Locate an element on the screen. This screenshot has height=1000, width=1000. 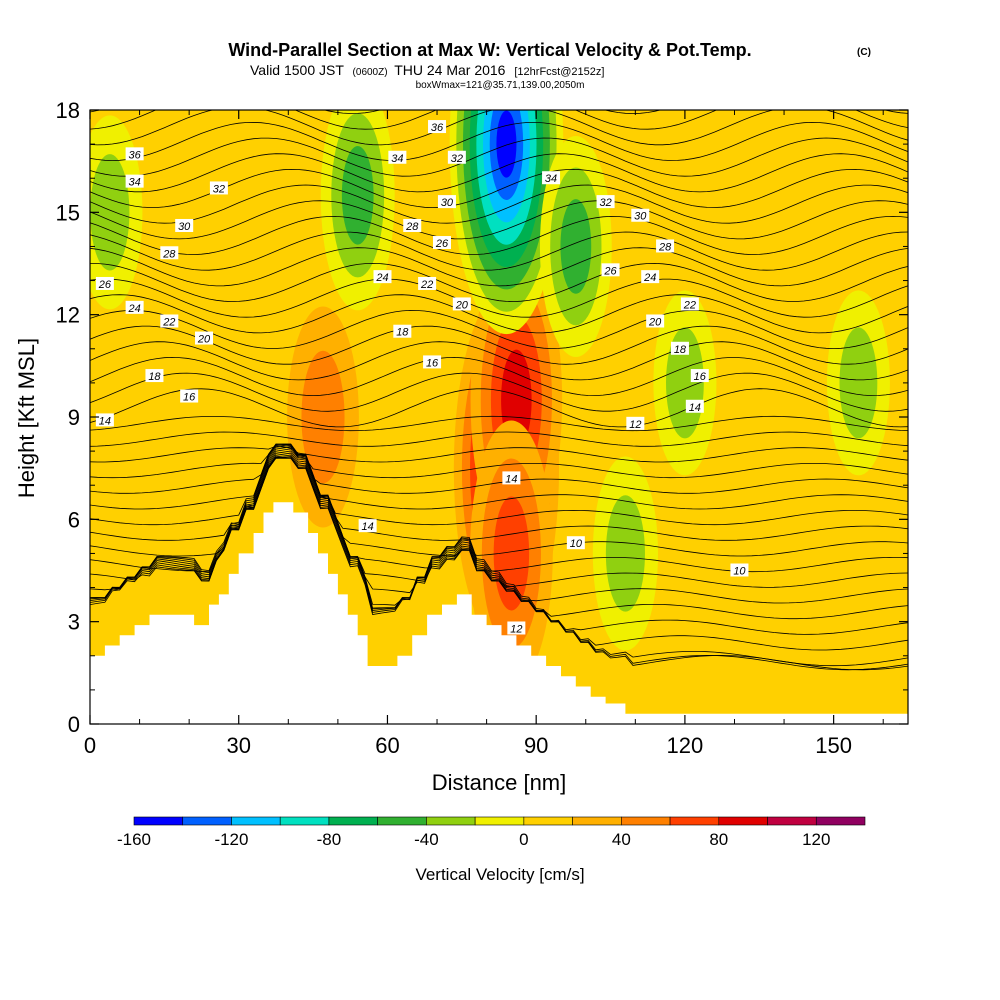
contour-label: 18 is located at coordinates (154, 377).